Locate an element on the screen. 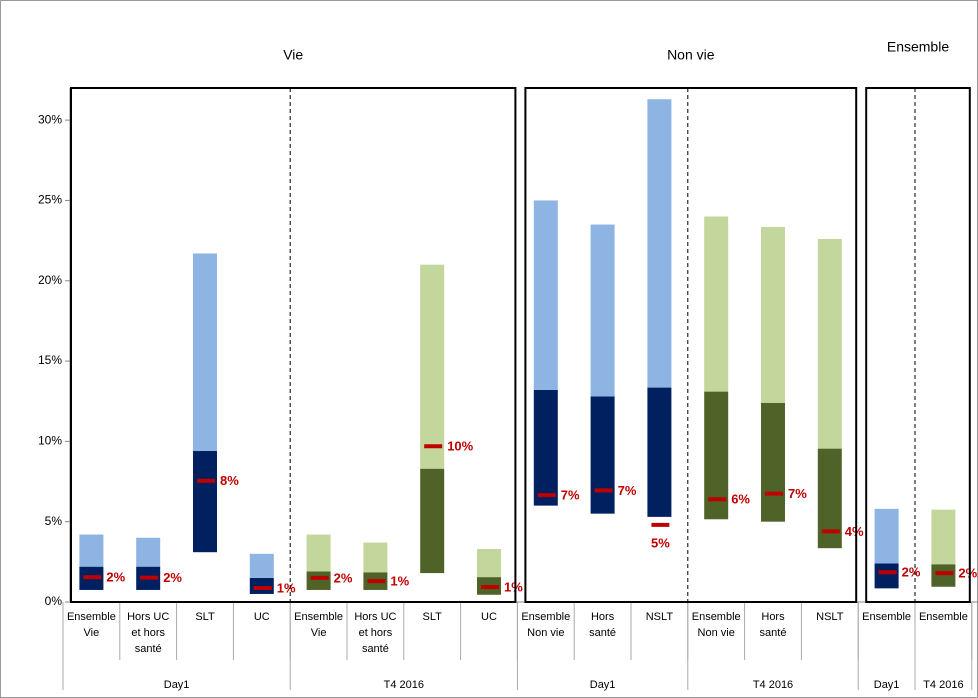 The image size is (978, 698). y-tick-label: 20% is located at coordinates (50, 280).